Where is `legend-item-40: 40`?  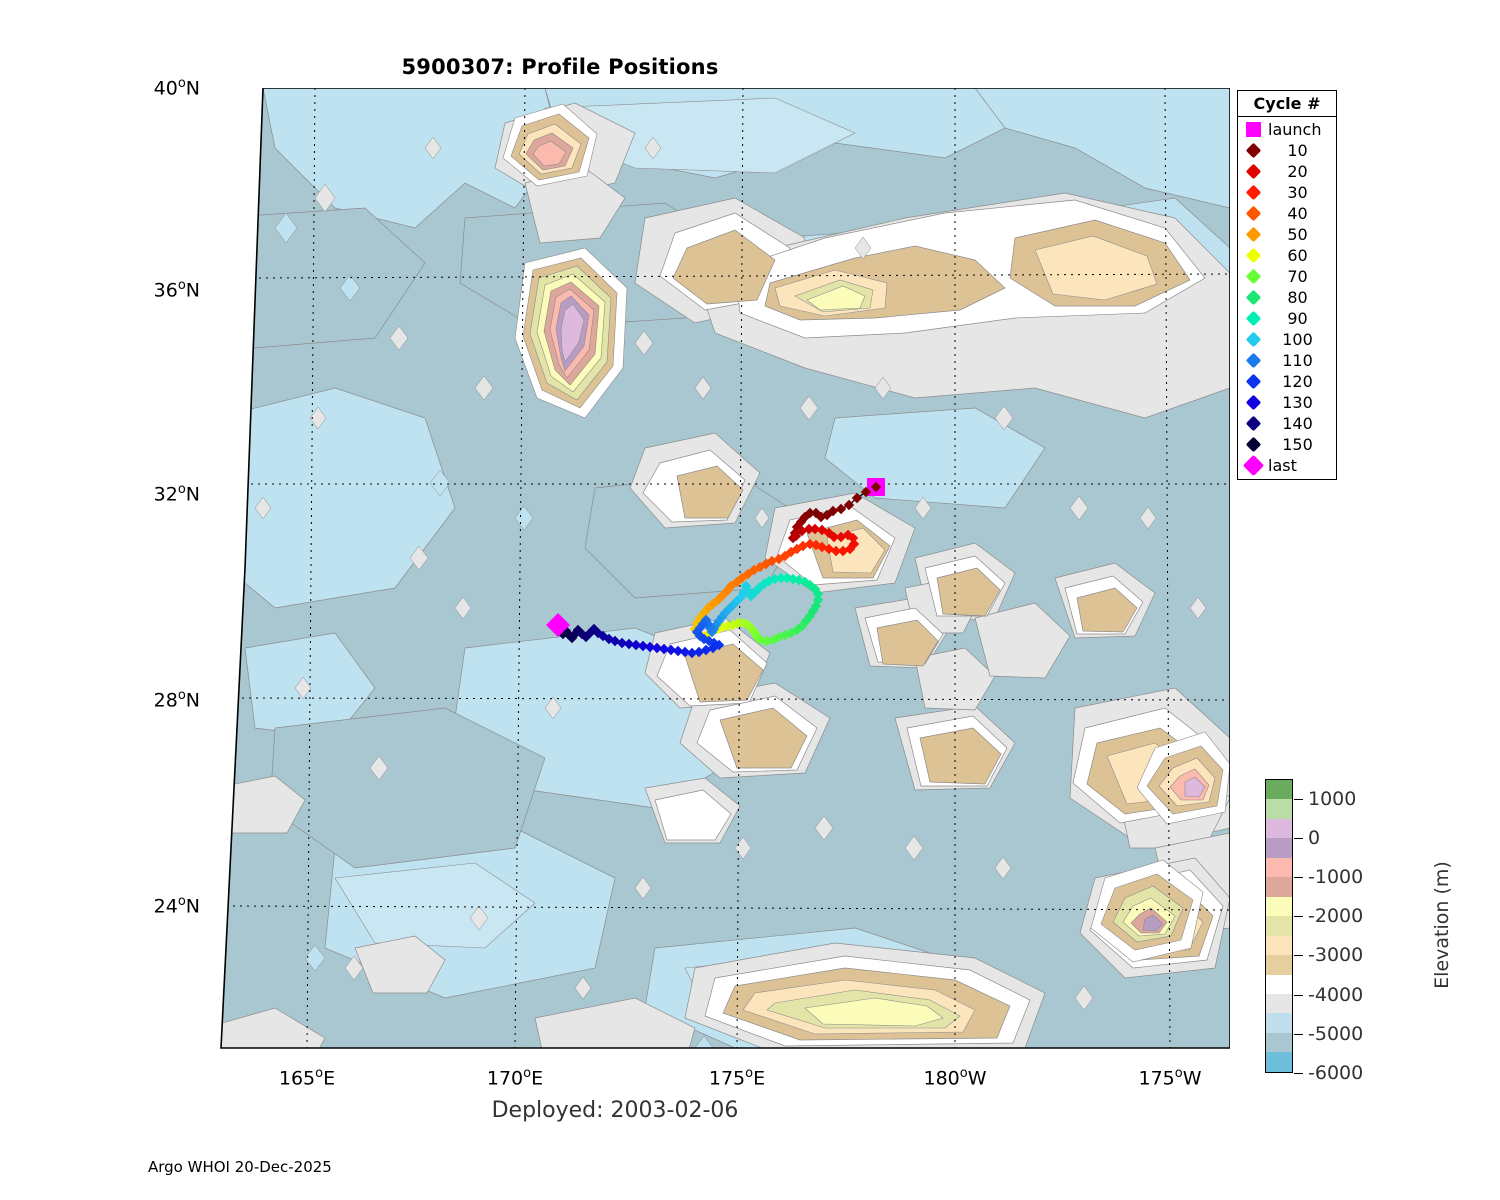 legend-item-40: 40 is located at coordinates (1287, 213).